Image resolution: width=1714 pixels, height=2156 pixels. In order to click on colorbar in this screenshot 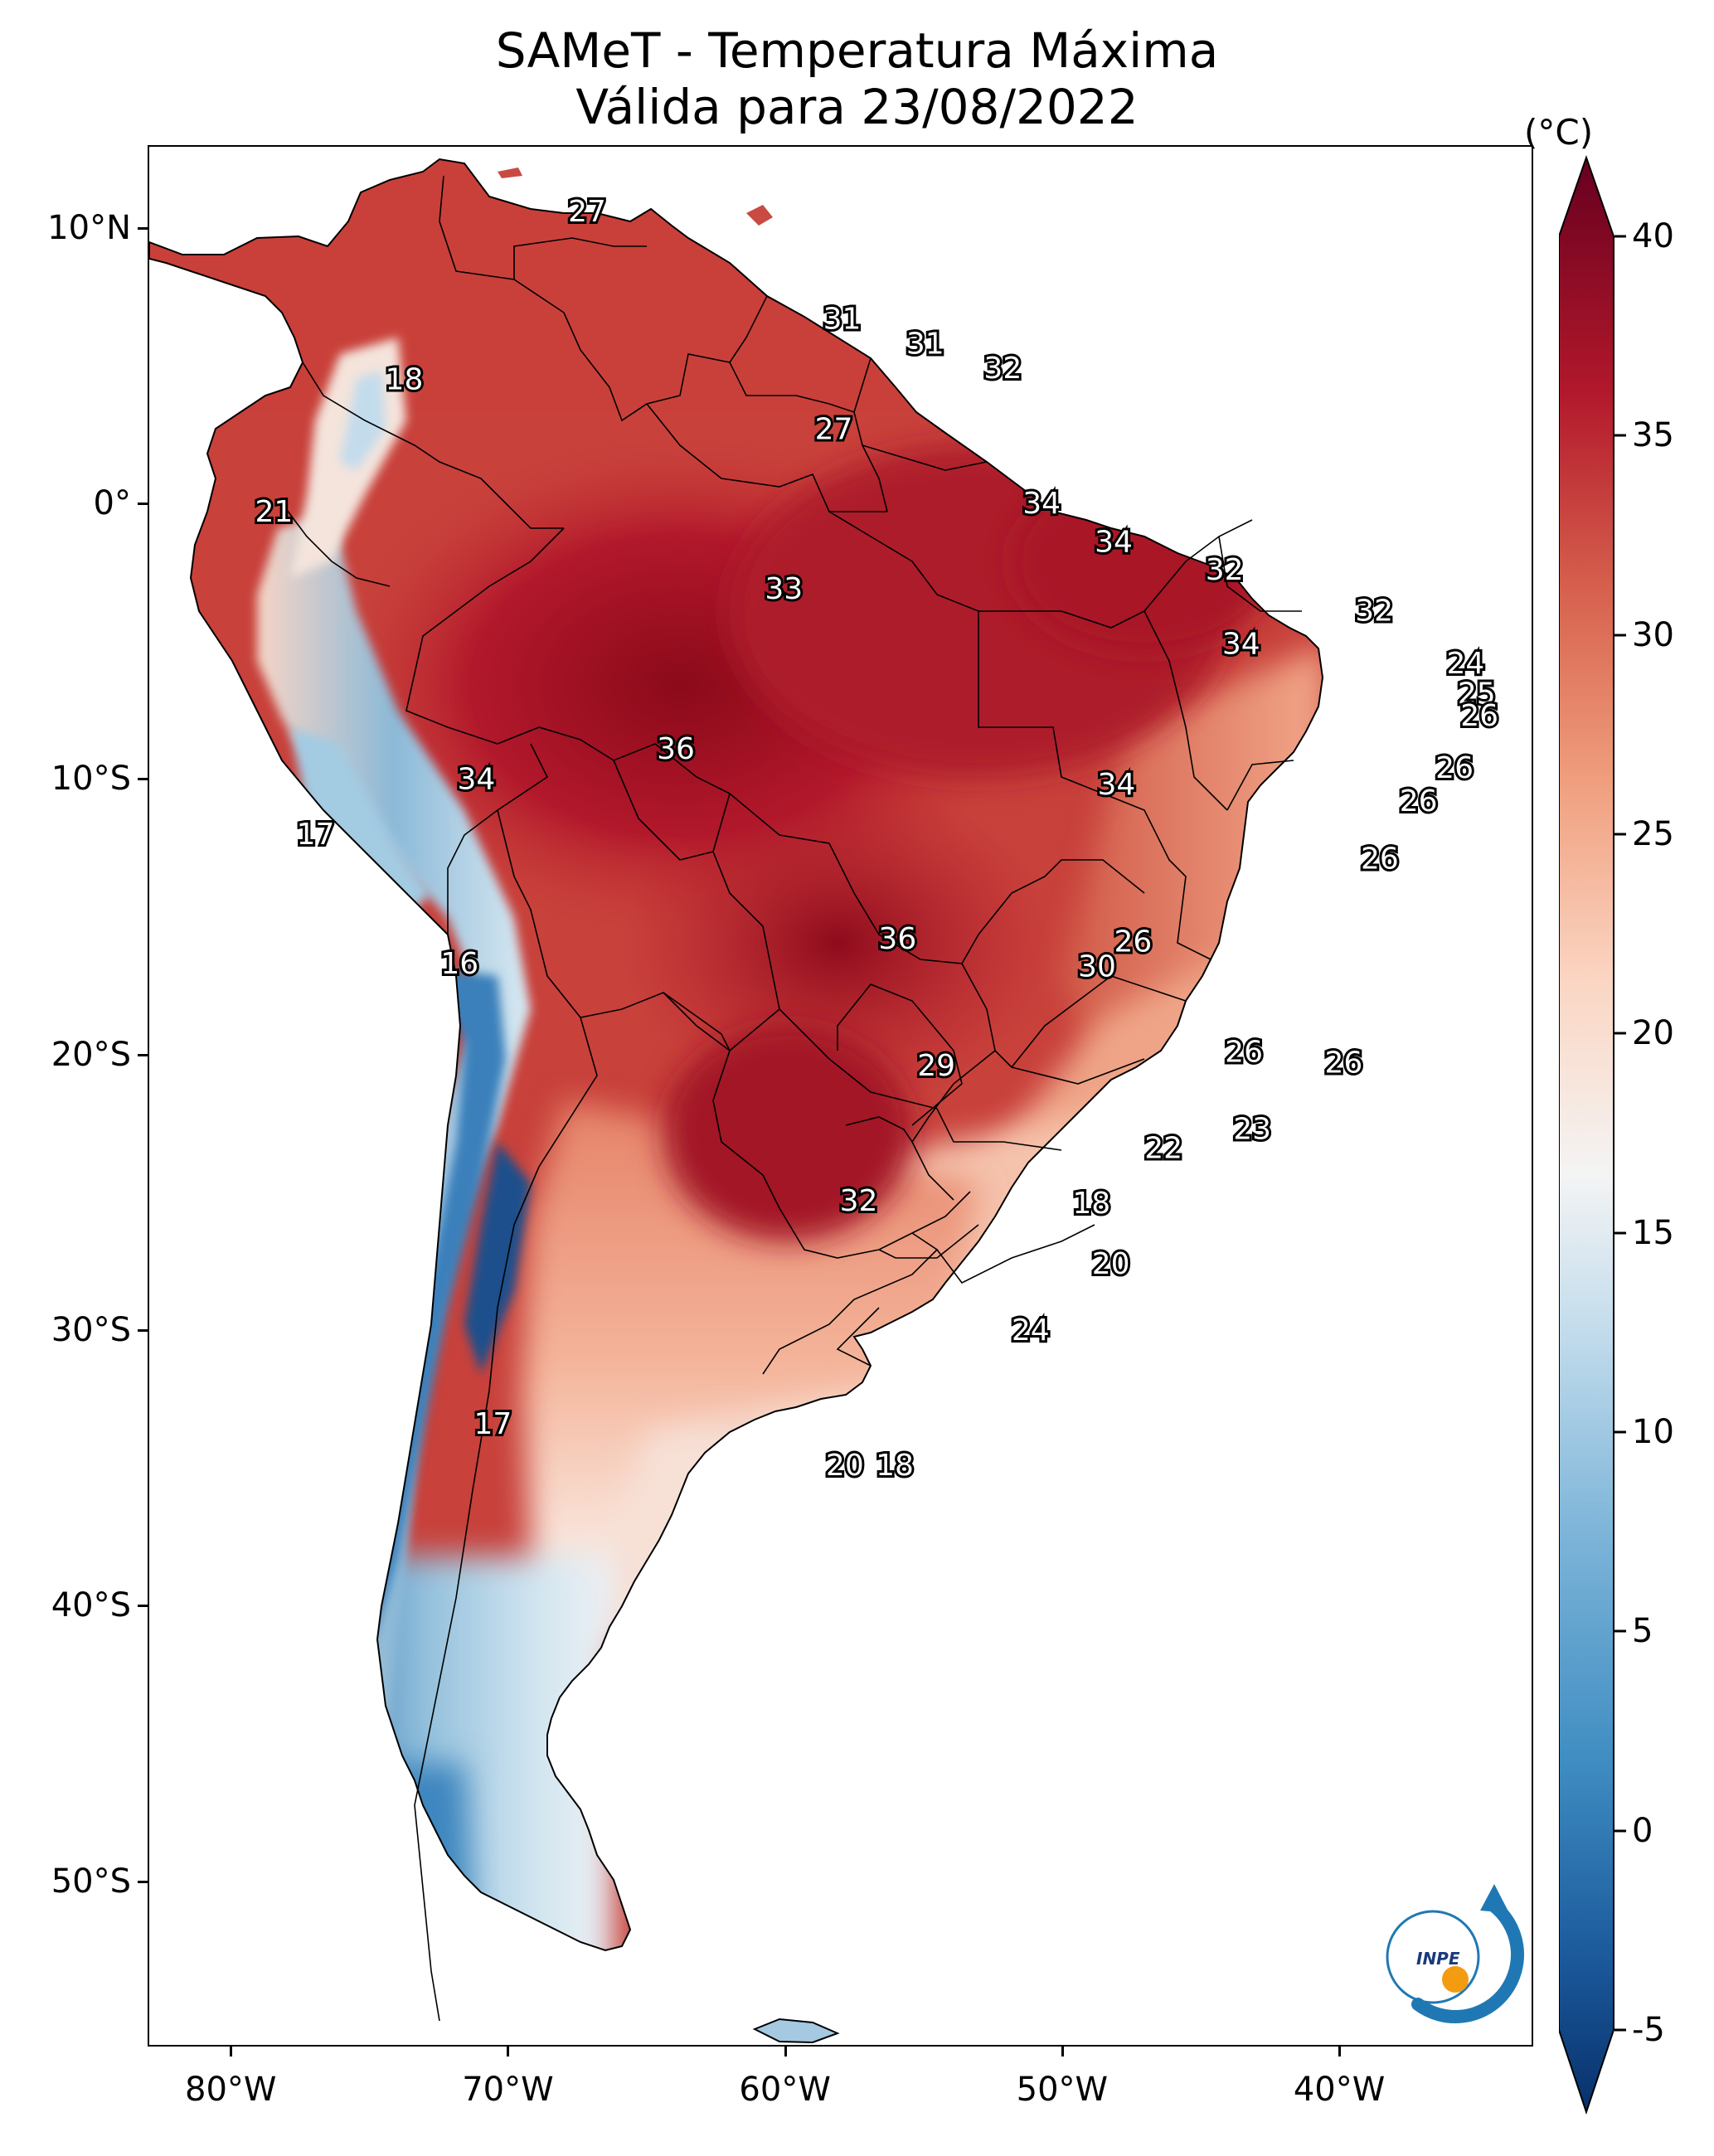, I will do `click(1586, 1134)`.